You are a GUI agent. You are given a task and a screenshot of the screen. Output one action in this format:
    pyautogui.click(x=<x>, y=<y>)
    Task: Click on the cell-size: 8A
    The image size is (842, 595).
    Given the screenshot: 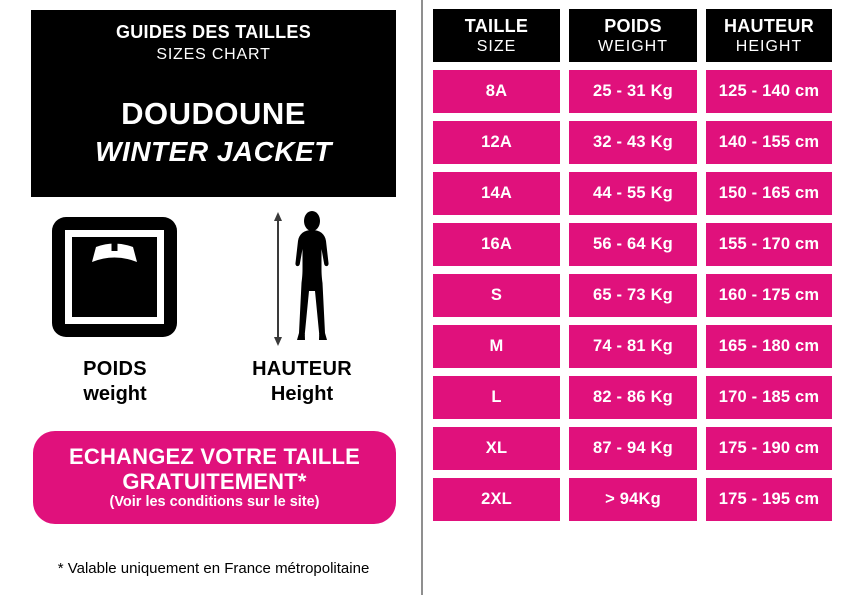 What is the action you would take?
    pyautogui.click(x=496, y=91)
    